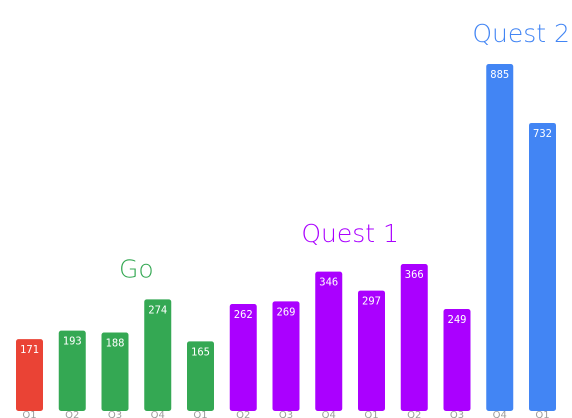 The width and height of the screenshot is (572, 418). Describe the element at coordinates (157, 310) in the screenshot. I see `value-label-3: 274` at that location.